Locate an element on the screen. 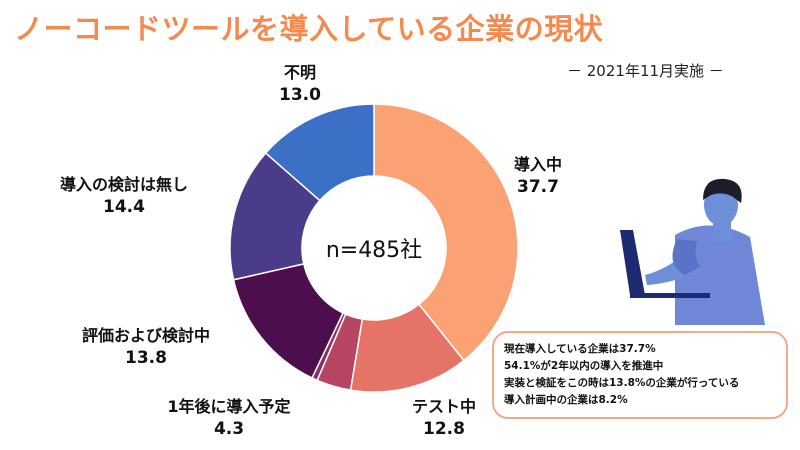 Image resolution: width=800 pixels, height=450 pixels. label-kentou-nashi: 導入の検討は無し 14.4 is located at coordinates (124, 196).